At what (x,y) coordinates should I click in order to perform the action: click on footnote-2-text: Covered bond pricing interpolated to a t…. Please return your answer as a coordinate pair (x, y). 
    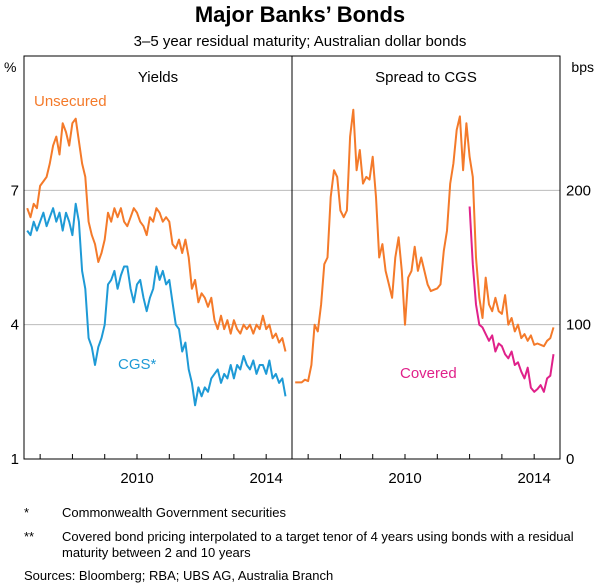
    Looking at the image, I should click on (318, 544).